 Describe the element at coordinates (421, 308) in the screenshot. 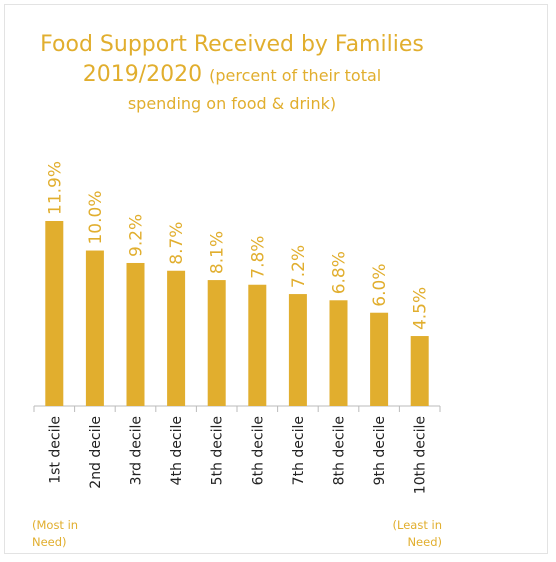

I see `data-label-10: 4.5%` at that location.